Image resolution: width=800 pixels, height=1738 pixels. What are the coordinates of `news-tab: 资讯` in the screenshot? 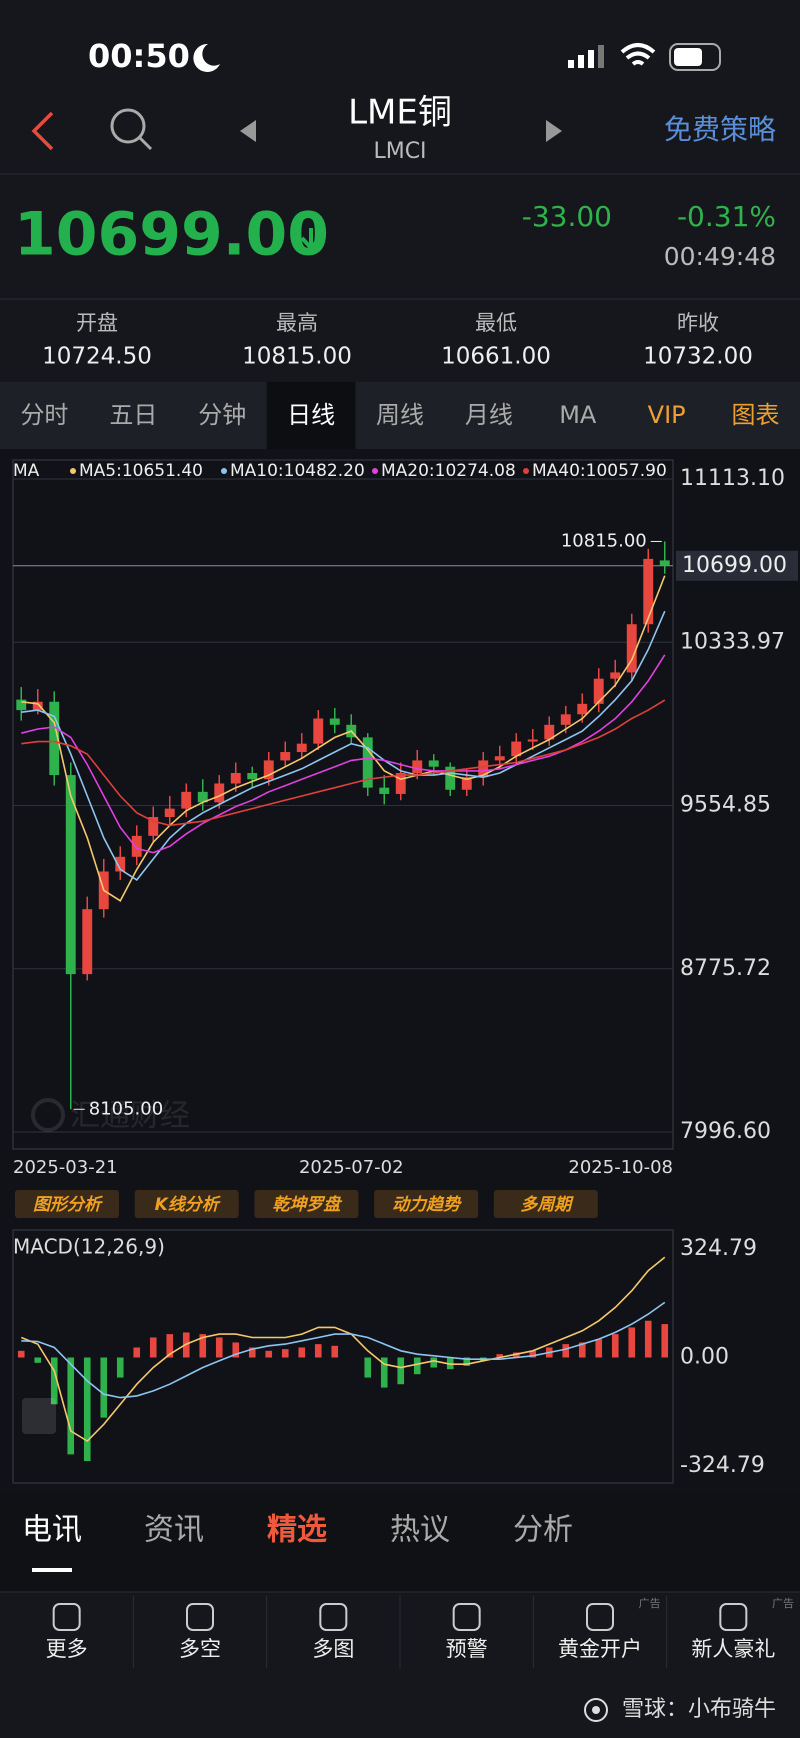 It's located at (174, 1530).